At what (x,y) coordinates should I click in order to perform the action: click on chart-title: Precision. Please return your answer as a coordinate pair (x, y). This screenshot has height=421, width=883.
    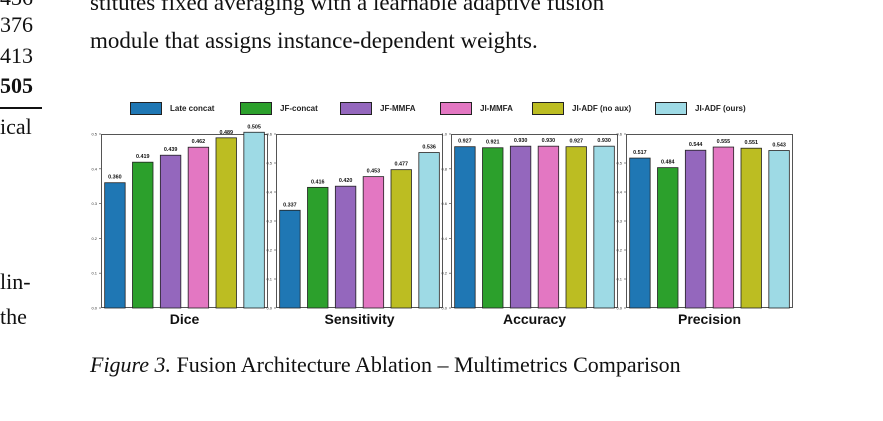
    Looking at the image, I should click on (709, 319).